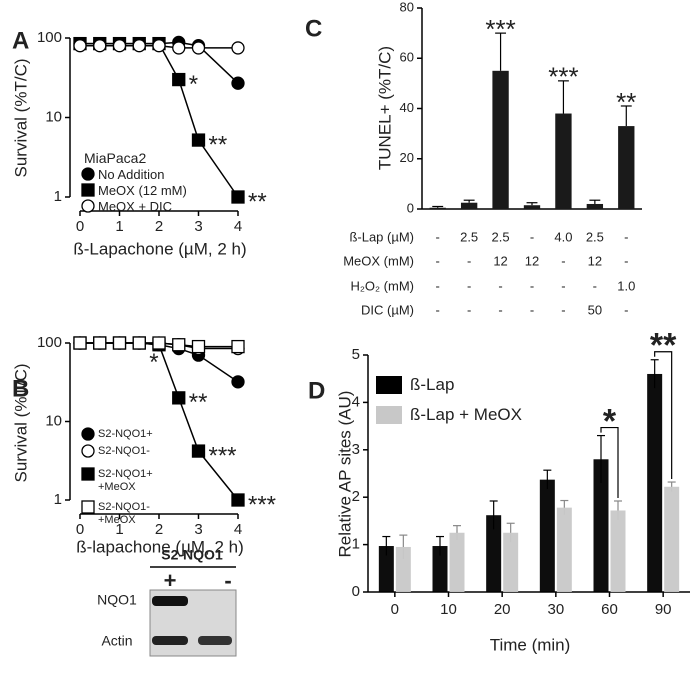 Image resolution: width=697 pixels, height=689 pixels. I want to click on legend-label: ß-Lap + MeOX, so click(466, 414).